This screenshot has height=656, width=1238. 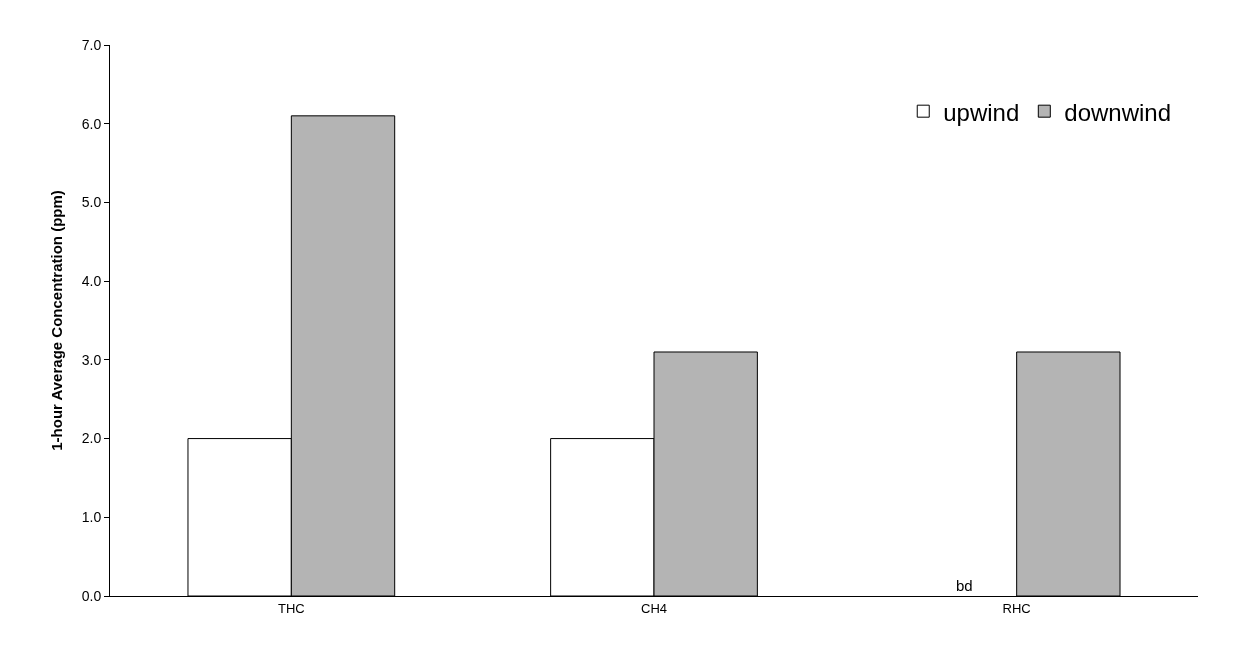 What do you see at coordinates (91, 595) in the screenshot?
I see `y-tick-label: 0.0` at bounding box center [91, 595].